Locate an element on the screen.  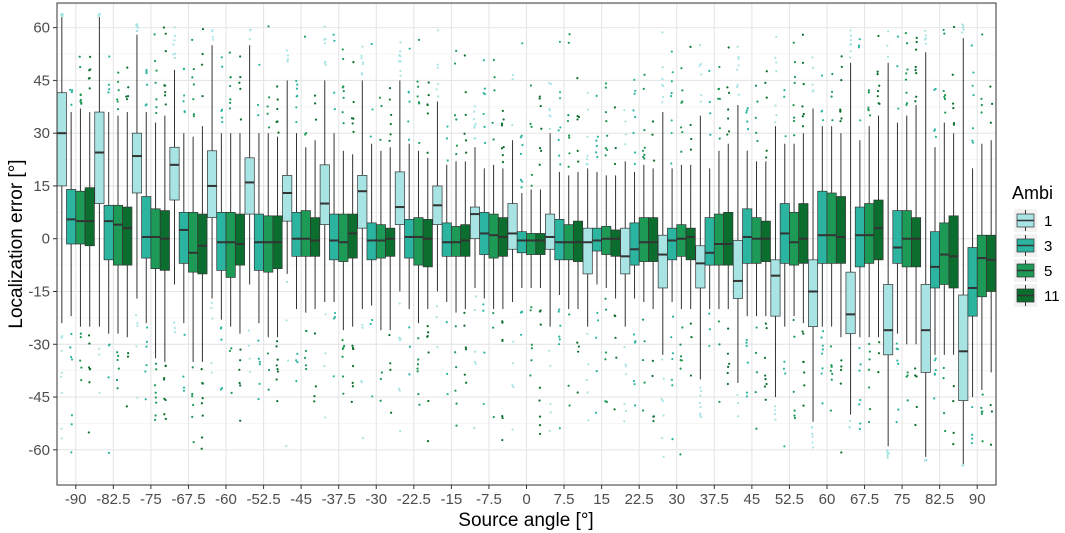
x-tick-label: -15 is located at coordinates (452, 499).